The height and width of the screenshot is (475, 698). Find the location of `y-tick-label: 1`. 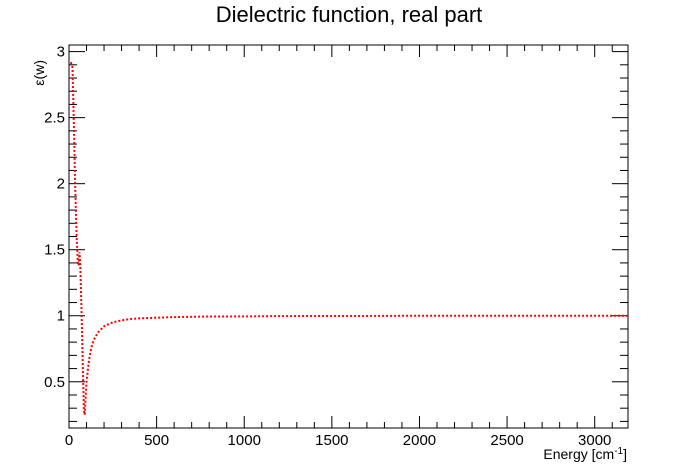

y-tick-label: 1 is located at coordinates (61, 316).